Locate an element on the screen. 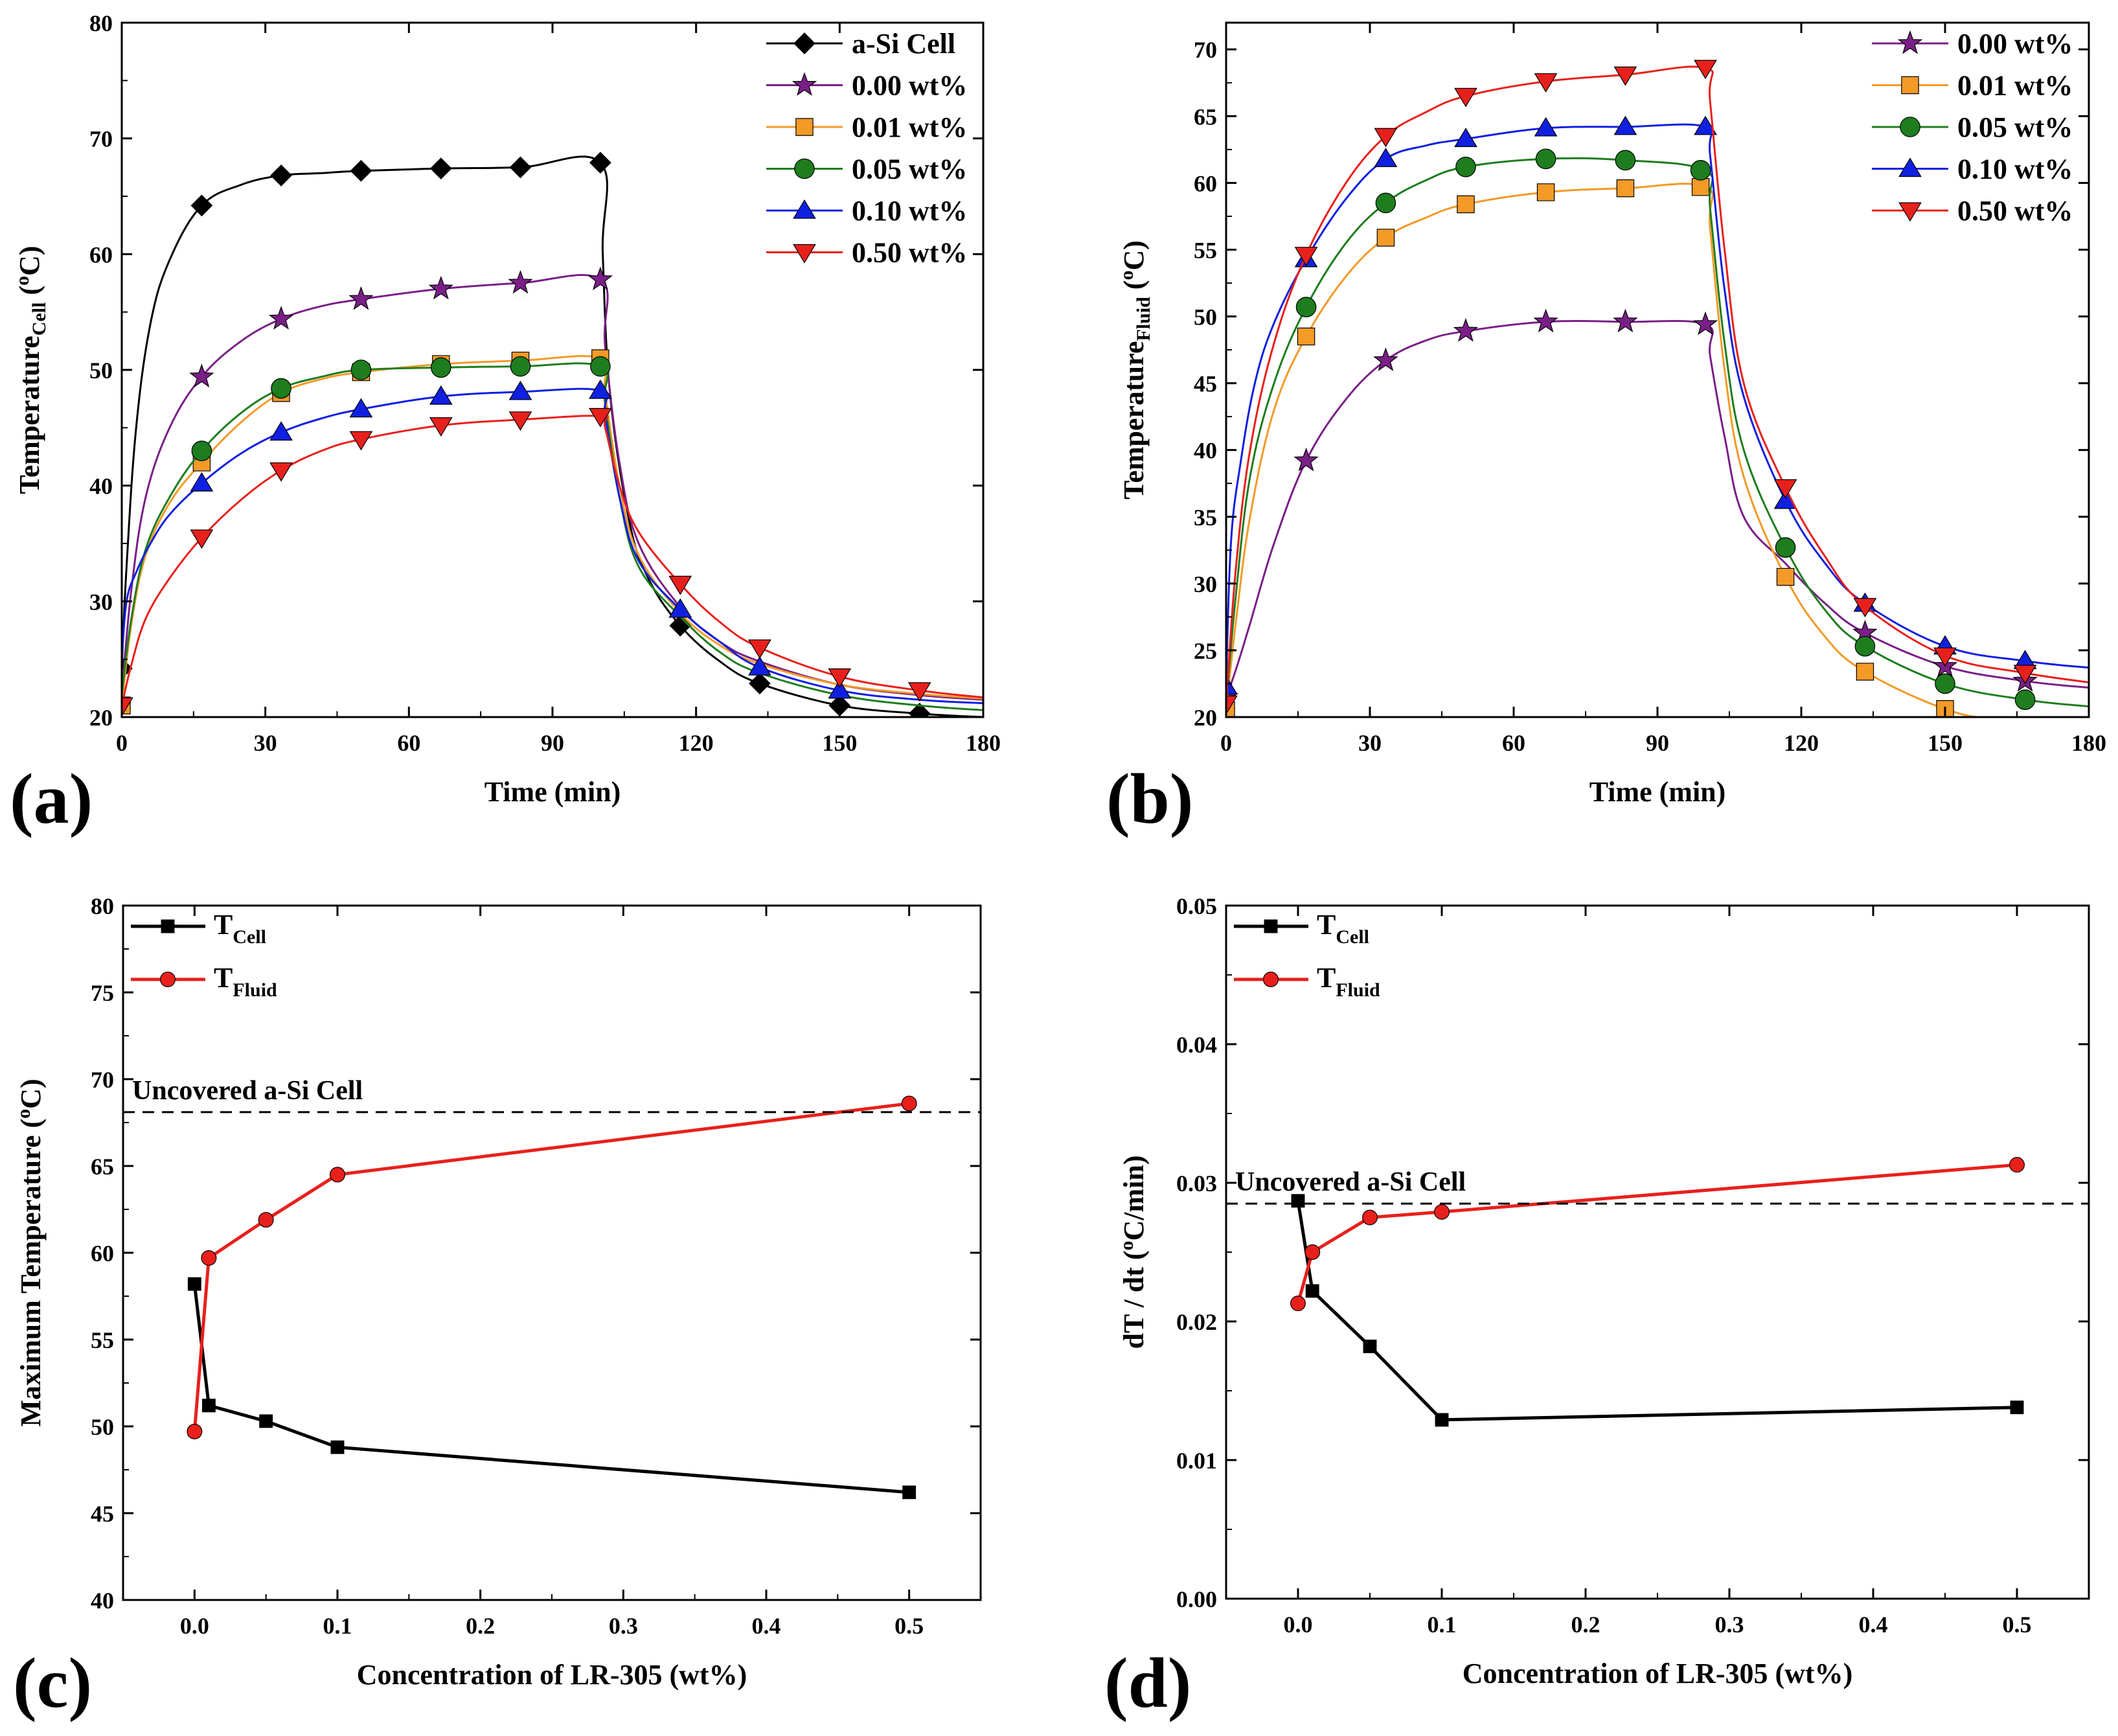 The image size is (2118, 1736). y-tick-label: 20 is located at coordinates (1205, 718).